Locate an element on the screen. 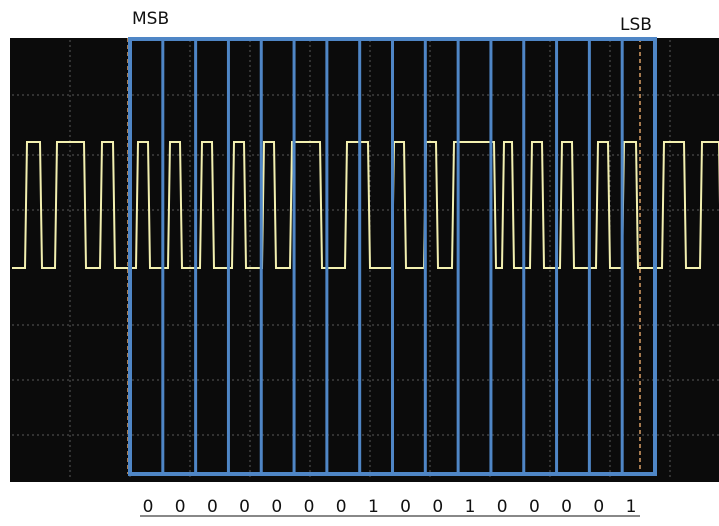 The height and width of the screenshot is (526, 719). bit-row: 0 0 0 0 0 0 0 1 0 0 1 0 0 0 0 1 is located at coordinates (390, 507).